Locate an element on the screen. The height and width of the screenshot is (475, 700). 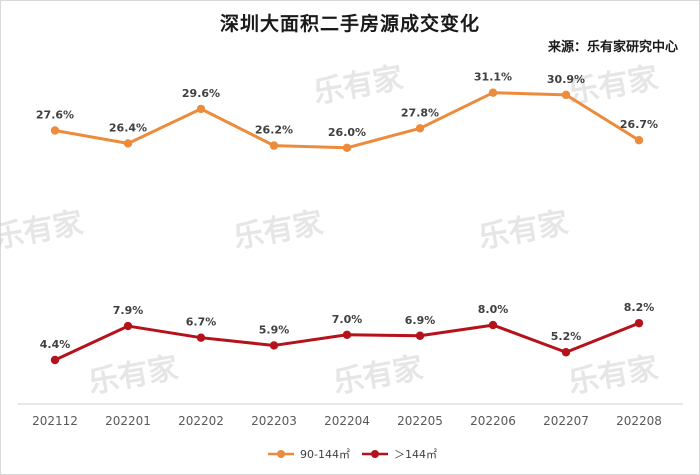
data-label: 8.0% is located at coordinates (493, 309).